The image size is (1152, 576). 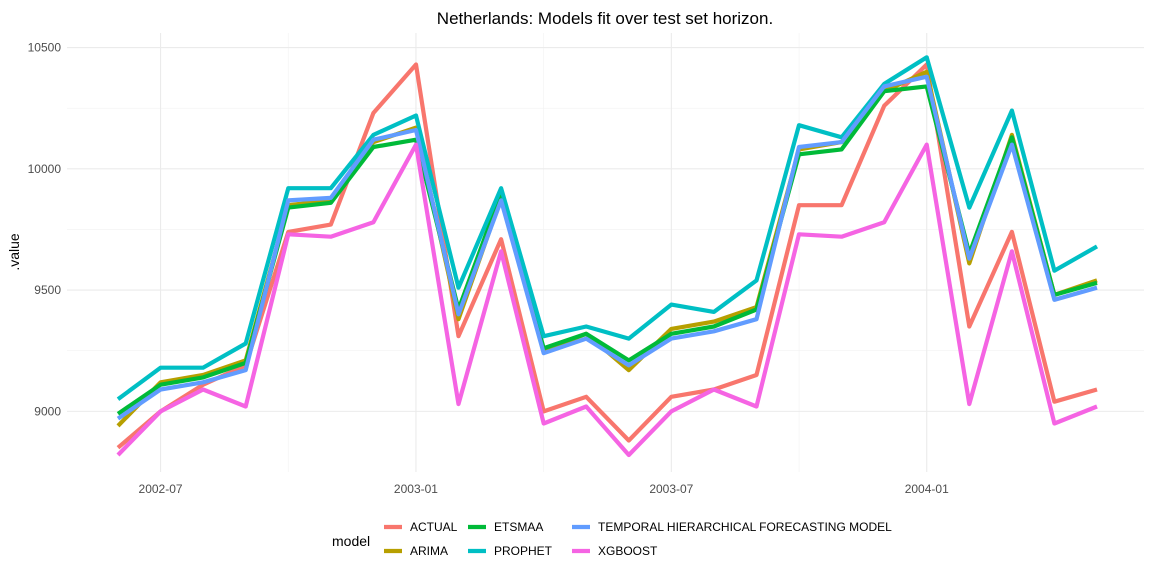 What do you see at coordinates (927, 489) in the screenshot?
I see `x-tick-label: 2004-01` at bounding box center [927, 489].